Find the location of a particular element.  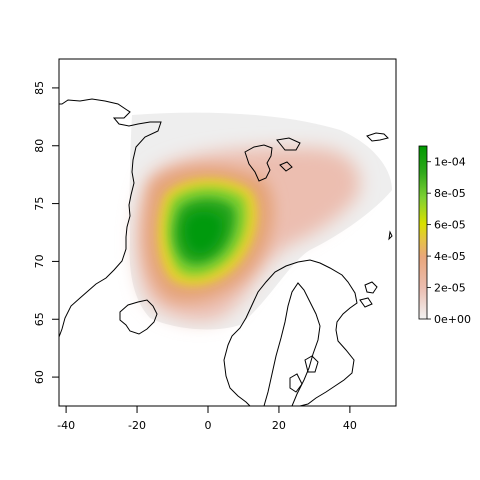

x-axis: -40 -20 0 20 40 is located at coordinates (207, 418).